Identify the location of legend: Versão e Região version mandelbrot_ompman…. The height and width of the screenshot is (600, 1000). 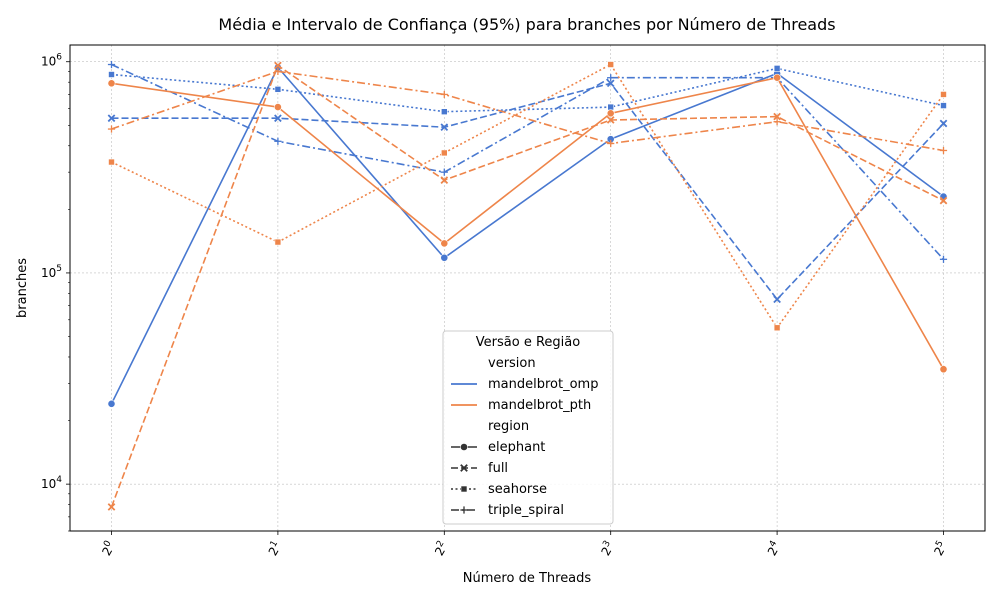
(528, 427).